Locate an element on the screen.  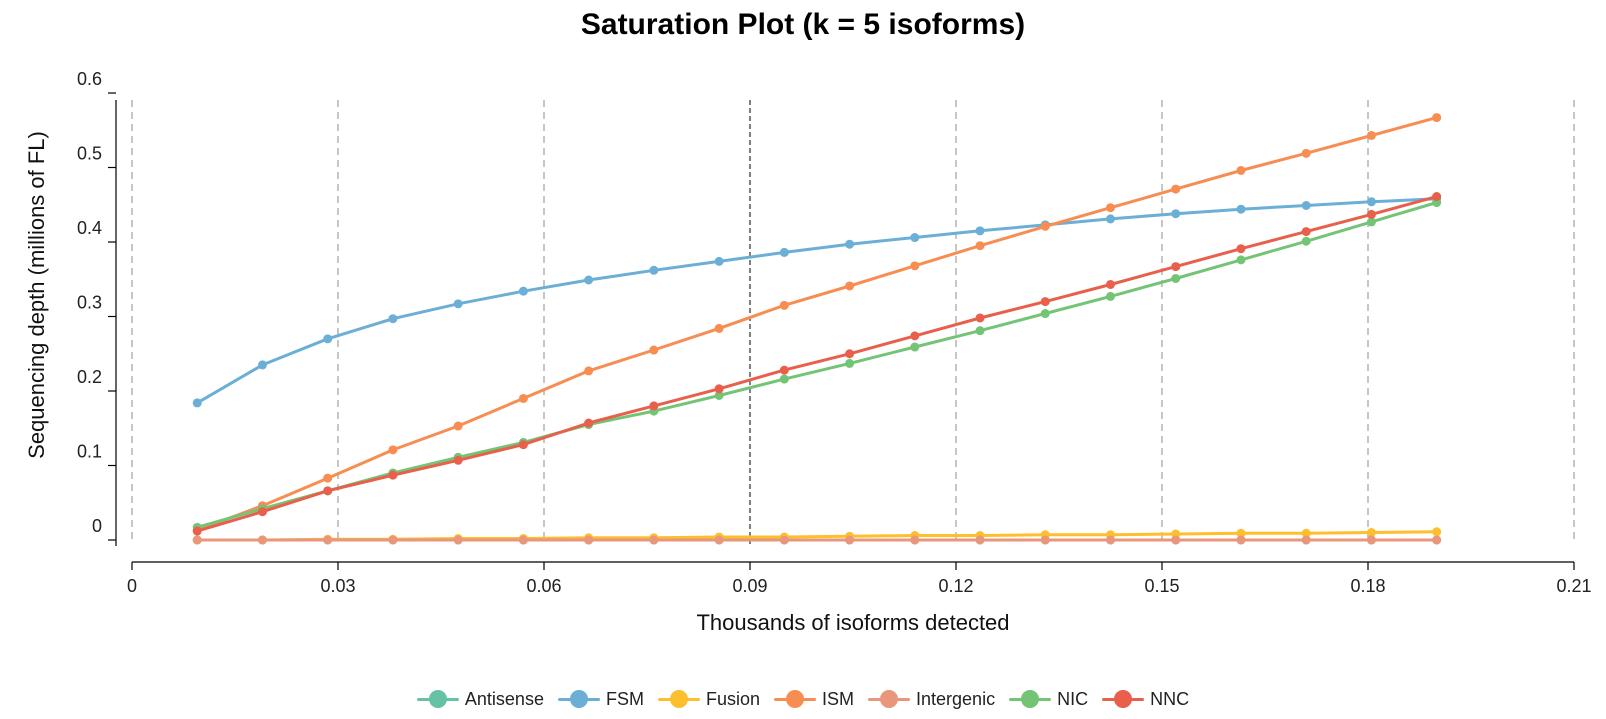
x-tick-label: 0.03 is located at coordinates (337, 586).